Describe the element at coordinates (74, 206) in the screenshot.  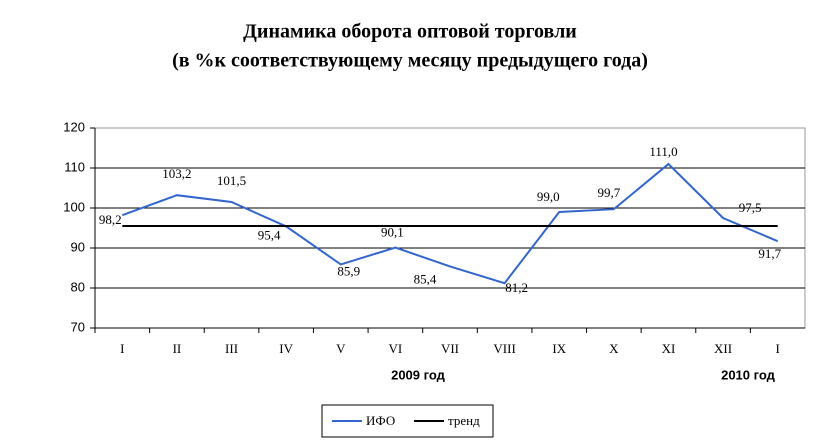
I see `y-tick-label: 100` at that location.